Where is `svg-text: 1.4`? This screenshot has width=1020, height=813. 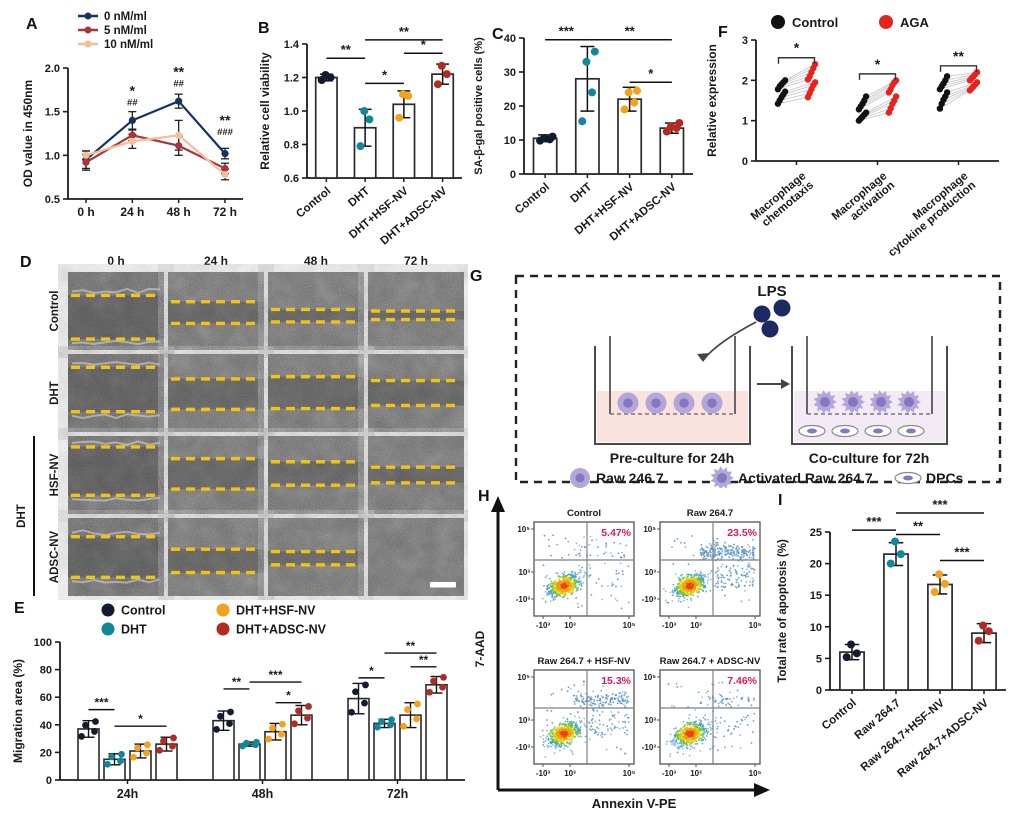 svg-text: 1.4 is located at coordinates (292, 45).